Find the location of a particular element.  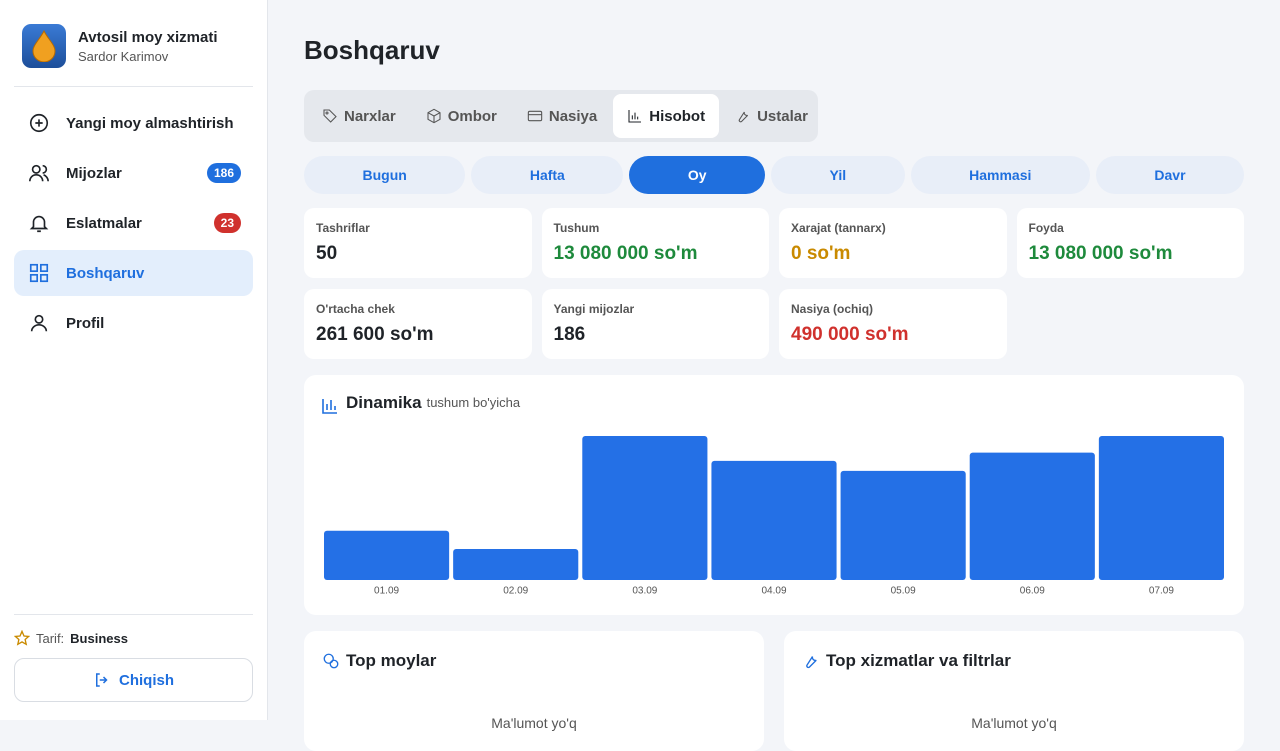

plan-label: Tarif: is located at coordinates (50, 638).